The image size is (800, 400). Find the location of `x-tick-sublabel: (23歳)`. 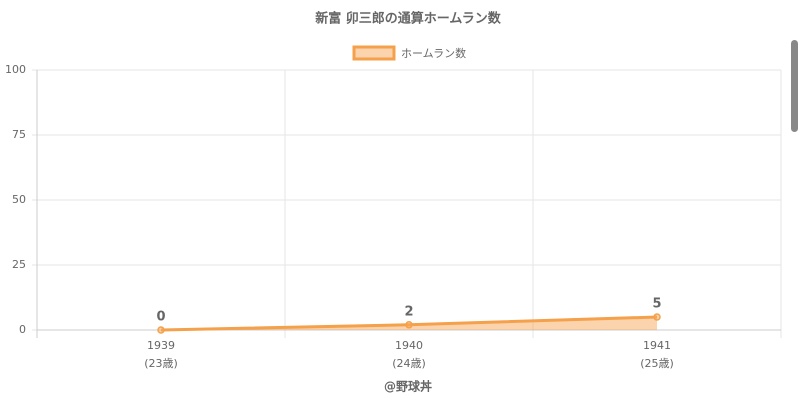

x-tick-sublabel: (23歳) is located at coordinates (161, 363).